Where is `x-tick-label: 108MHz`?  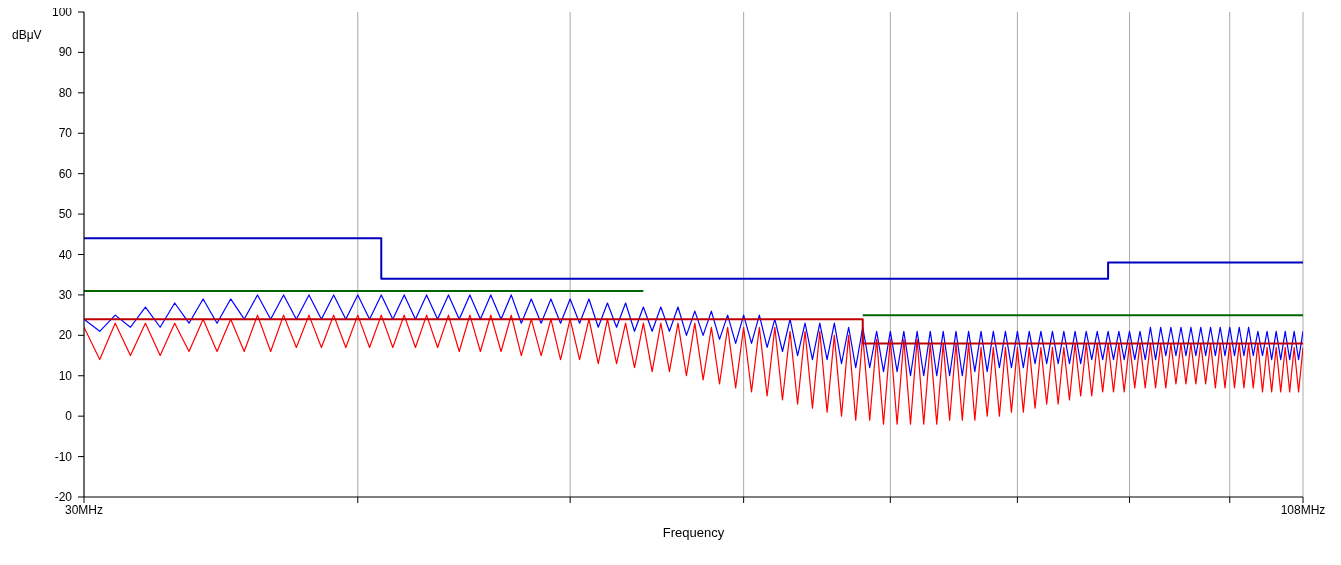 x-tick-label: 108MHz is located at coordinates (1303, 509).